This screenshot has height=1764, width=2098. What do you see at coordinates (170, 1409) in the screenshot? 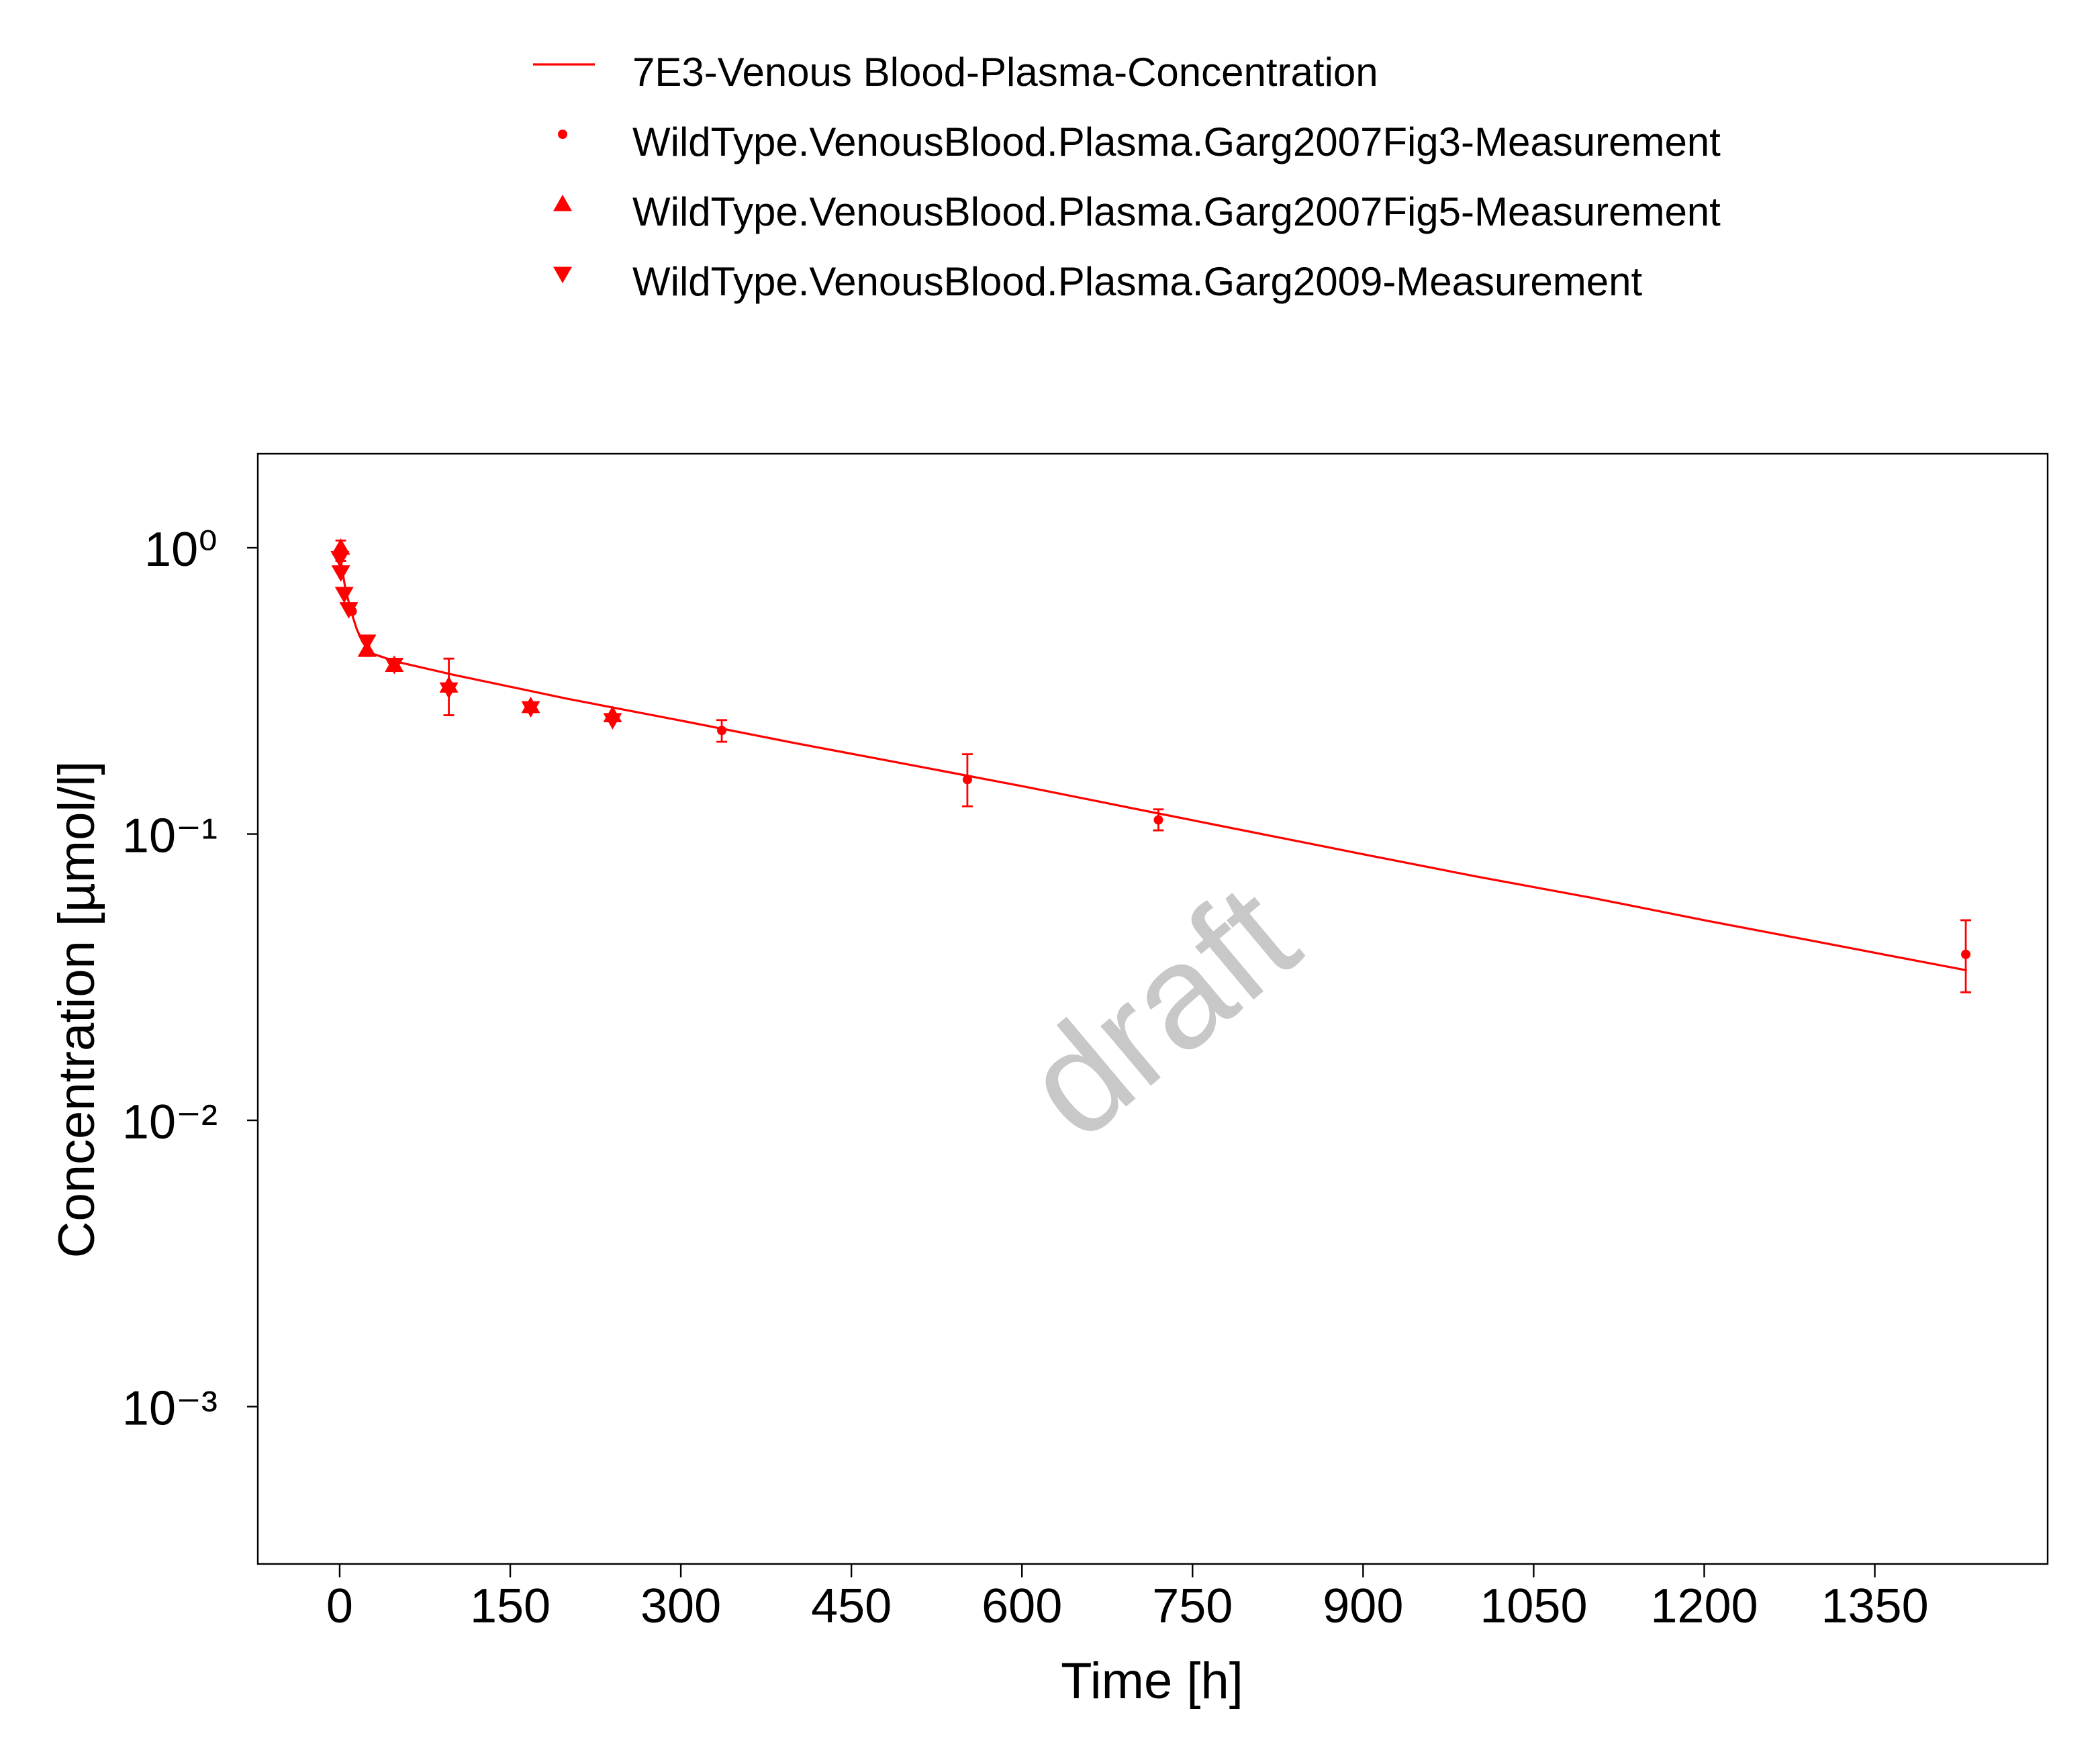
I see `y-tick-label: 10⁻³` at bounding box center [170, 1409].